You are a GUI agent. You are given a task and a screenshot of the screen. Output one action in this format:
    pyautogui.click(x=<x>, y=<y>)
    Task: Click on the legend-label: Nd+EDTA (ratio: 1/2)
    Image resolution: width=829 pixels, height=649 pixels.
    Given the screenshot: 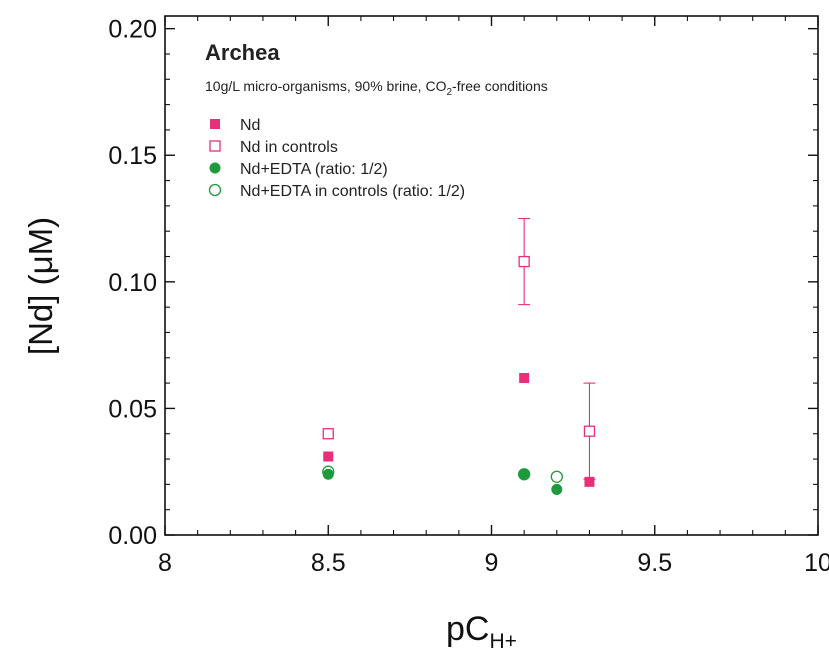 What is the action you would take?
    pyautogui.click(x=314, y=169)
    